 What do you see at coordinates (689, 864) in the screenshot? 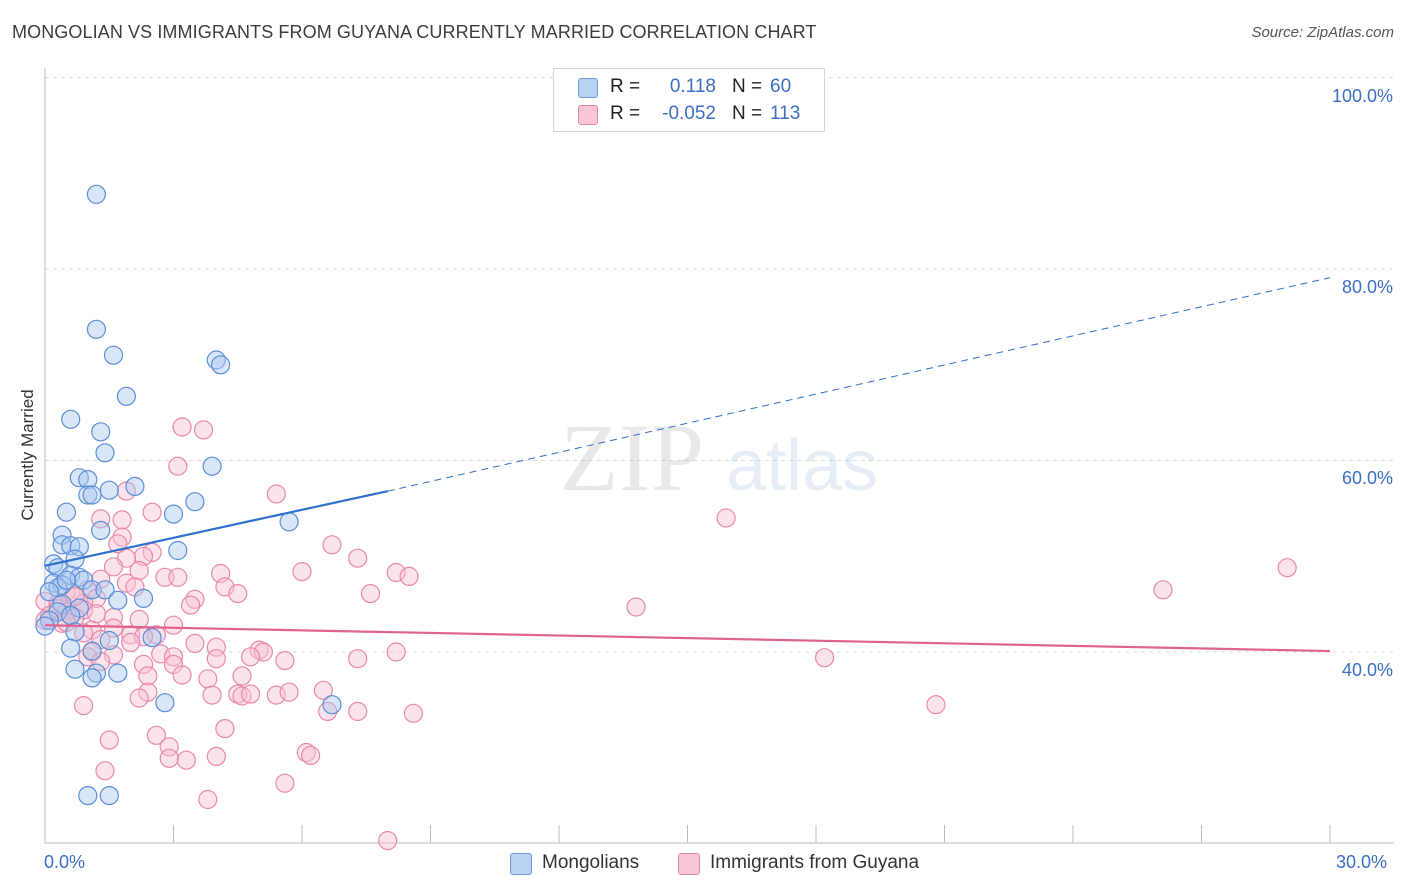
I see `guyana-swatch` at bounding box center [689, 864].